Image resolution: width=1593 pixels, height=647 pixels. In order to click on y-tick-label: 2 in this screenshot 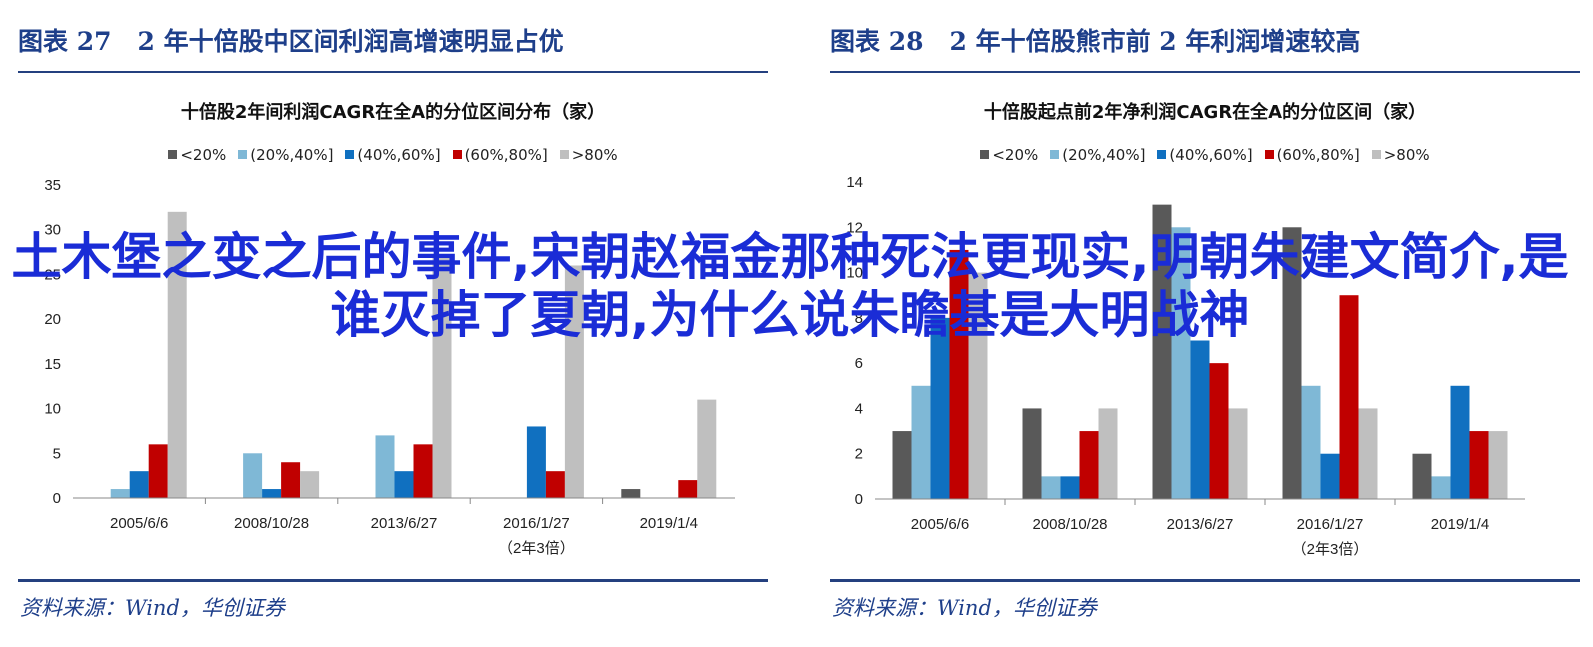, I will do `click(859, 454)`.